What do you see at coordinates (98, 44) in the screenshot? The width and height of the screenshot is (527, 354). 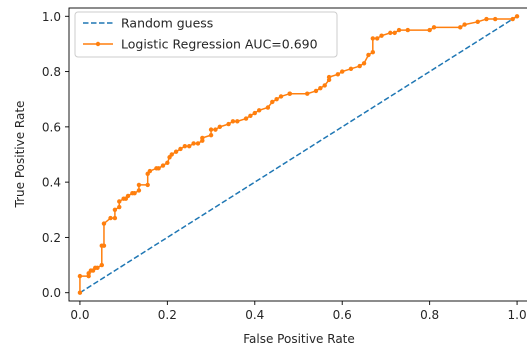 I see `legend-marker` at bounding box center [98, 44].